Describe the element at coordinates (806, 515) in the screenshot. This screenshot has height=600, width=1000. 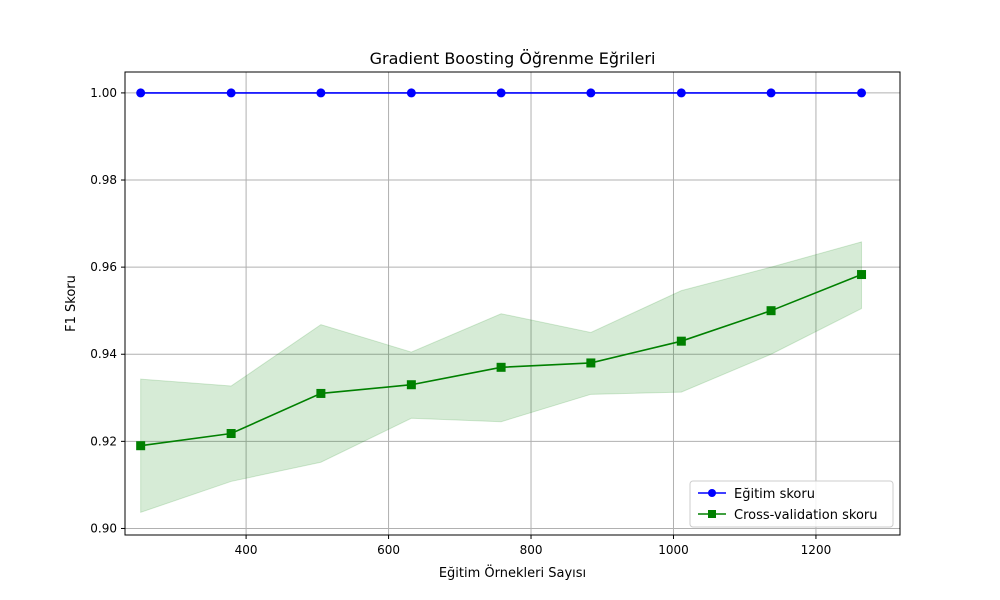
I see `legend-label-cv: Cross-validation skoru` at that location.